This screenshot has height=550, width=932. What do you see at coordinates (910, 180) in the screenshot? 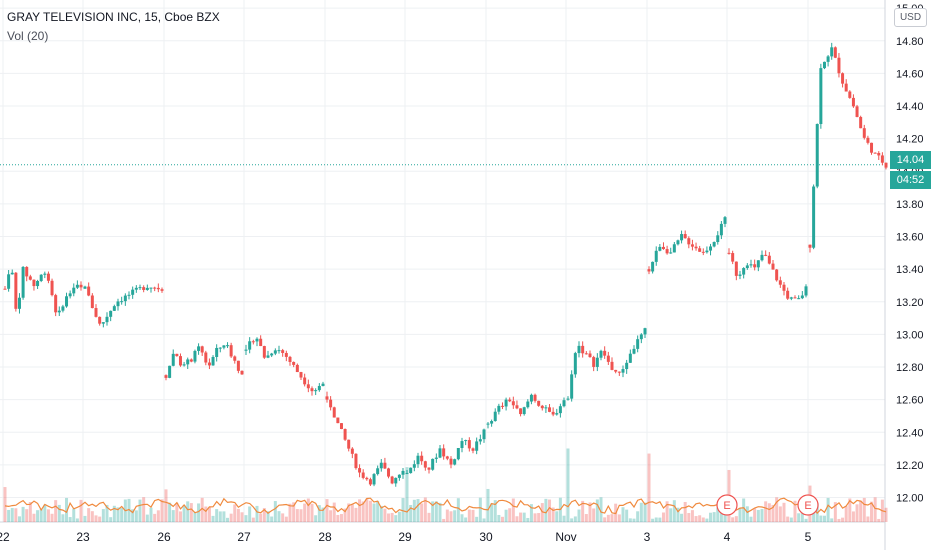
I see `bar-countdown-label: 04:52` at bounding box center [910, 180].